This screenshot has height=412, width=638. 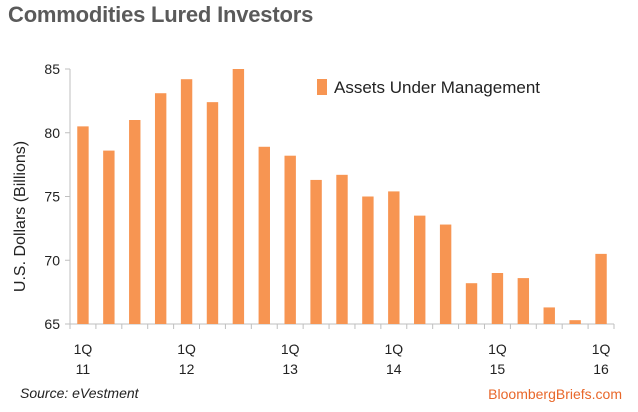 I want to click on source-note: Source: eVestment, so click(x=79, y=393).